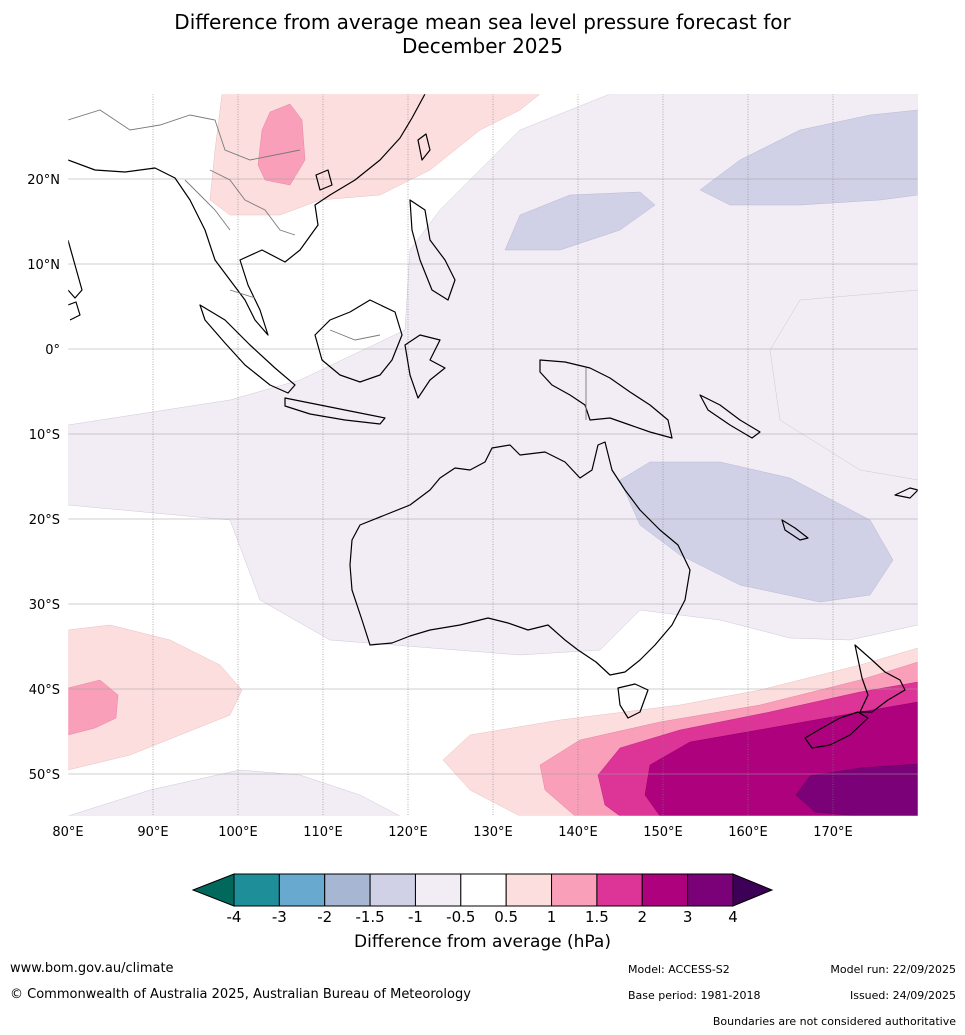 The height and width of the screenshot is (1035, 965). Describe the element at coordinates (432, 250) in the screenshot. I see `coastline-philippines` at that location.